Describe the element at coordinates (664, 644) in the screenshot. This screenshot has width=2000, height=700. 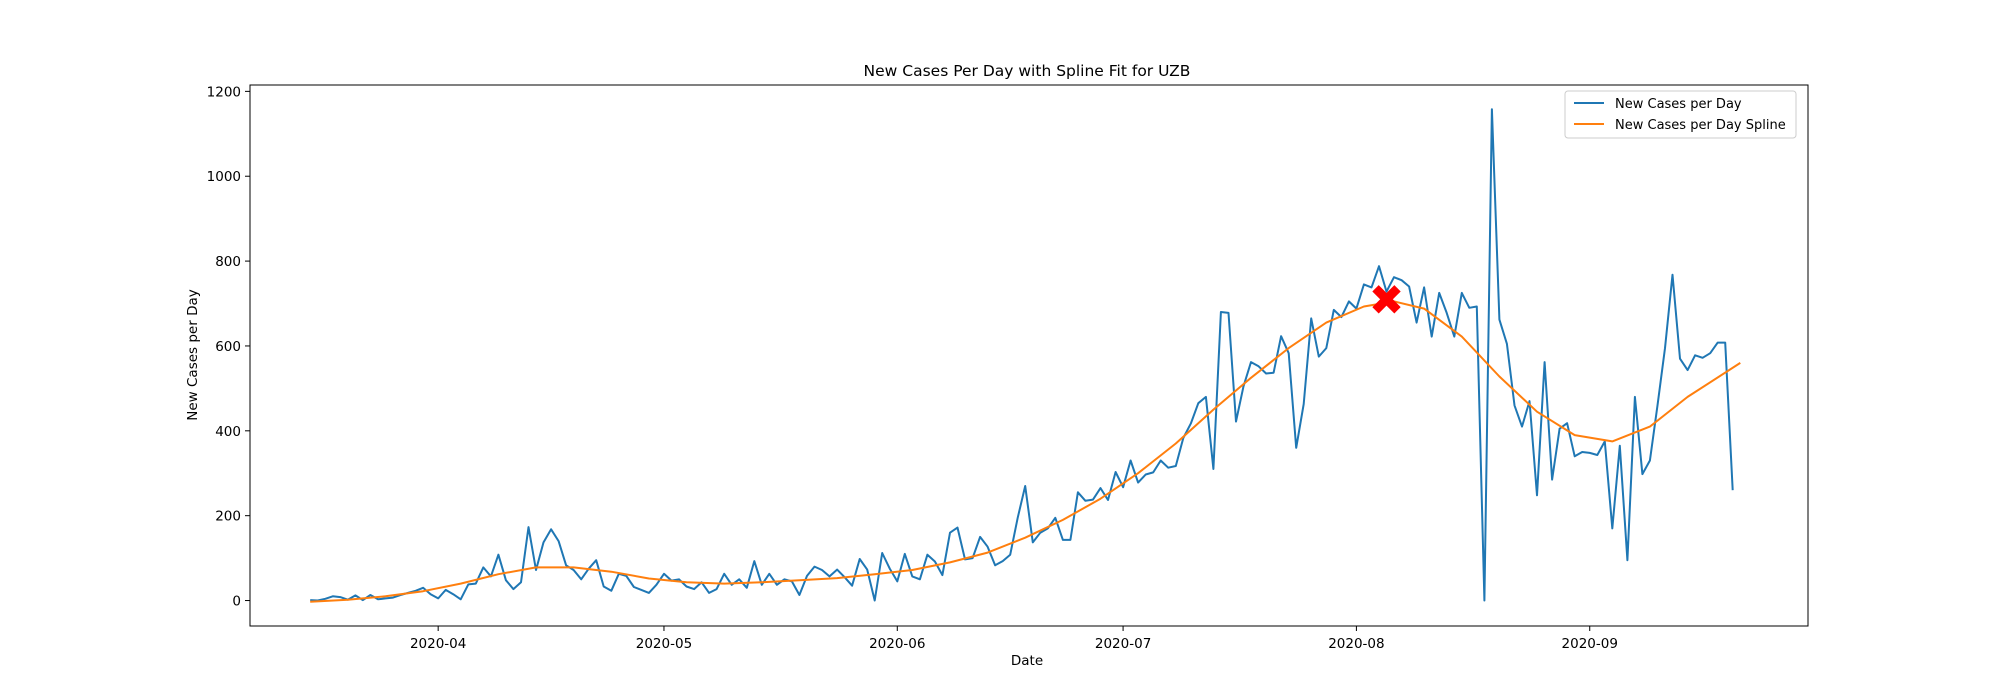
I see `x-tick-label: 2020-05` at that location.